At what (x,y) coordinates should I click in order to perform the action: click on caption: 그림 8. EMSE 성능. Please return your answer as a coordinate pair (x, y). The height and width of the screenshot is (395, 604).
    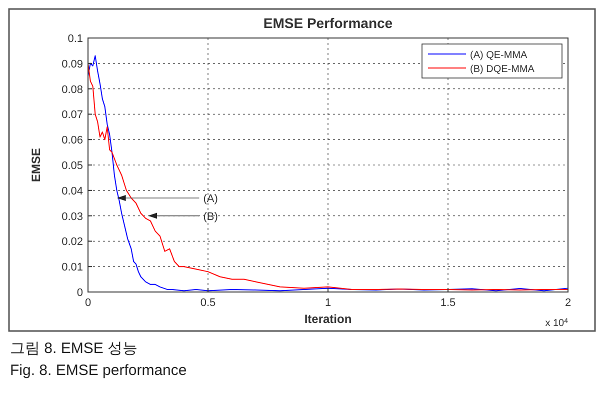
    Looking at the image, I should click on (74, 348).